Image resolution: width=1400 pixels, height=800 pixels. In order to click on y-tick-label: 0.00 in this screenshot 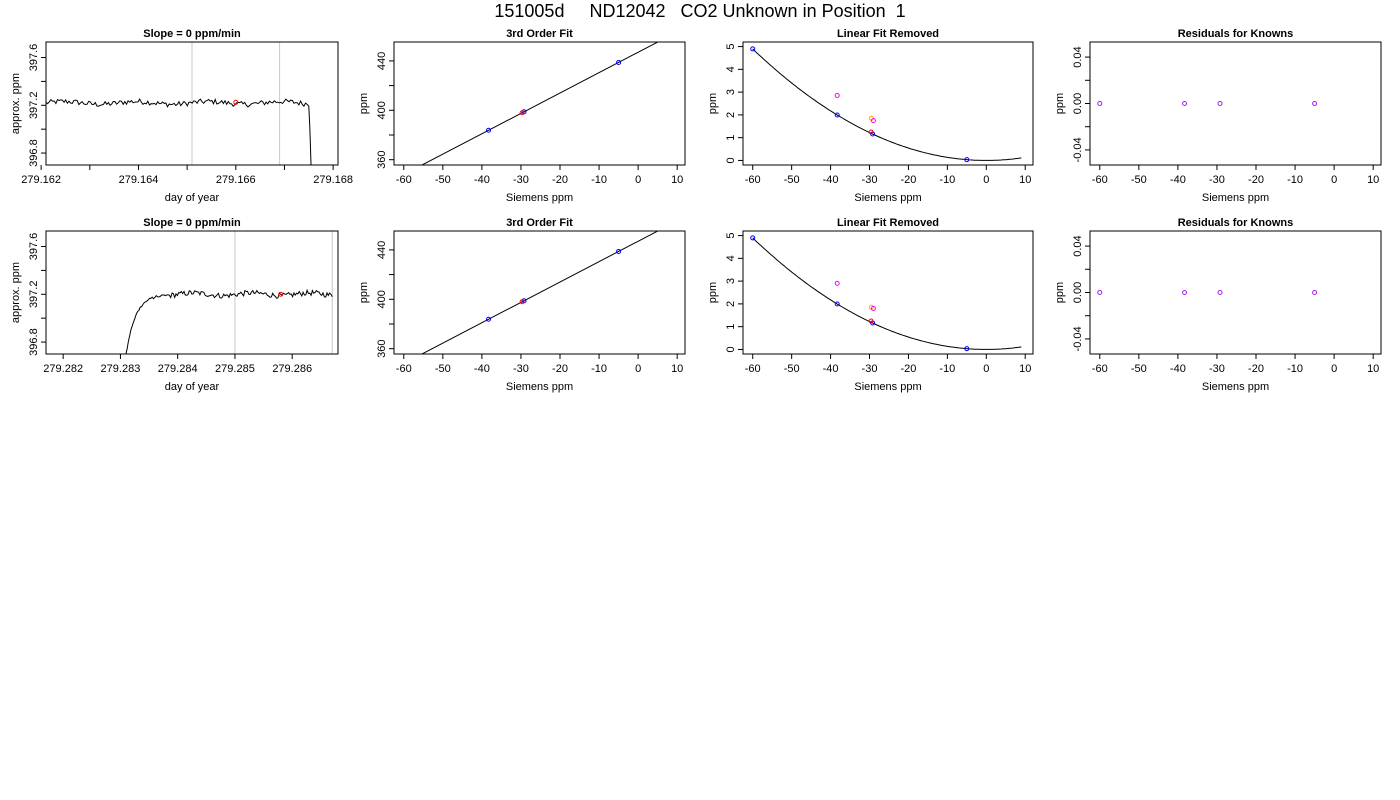, I will do `click(1078, 103)`.